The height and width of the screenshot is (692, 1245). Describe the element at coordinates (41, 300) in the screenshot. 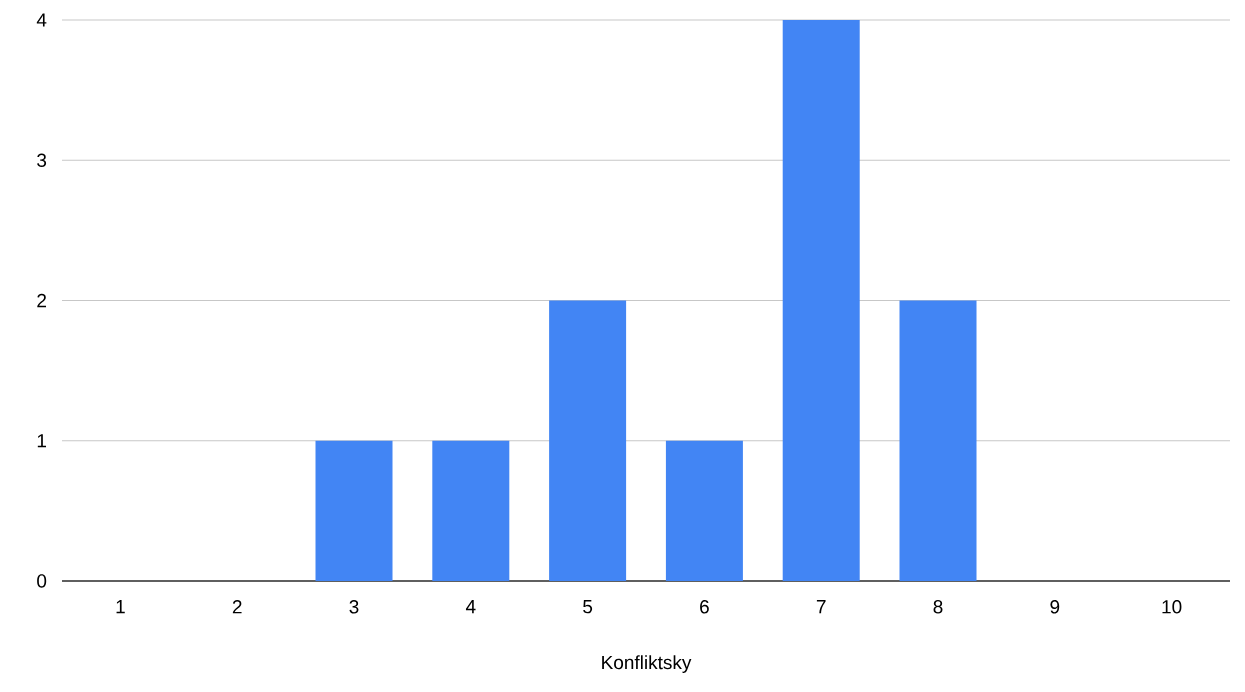

I see `y-tick-label: 2` at that location.